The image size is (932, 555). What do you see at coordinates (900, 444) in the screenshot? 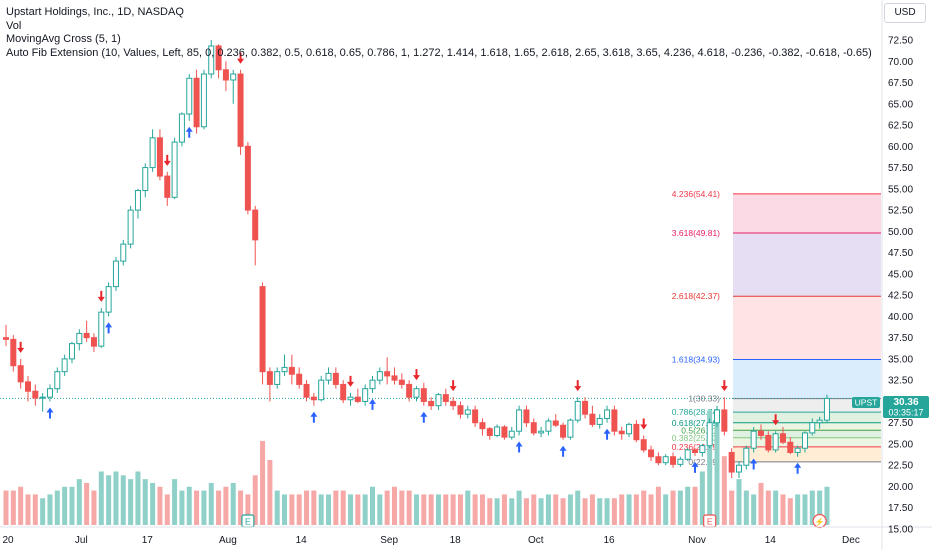
I see `price-tick-label: 25.00` at bounding box center [900, 444].